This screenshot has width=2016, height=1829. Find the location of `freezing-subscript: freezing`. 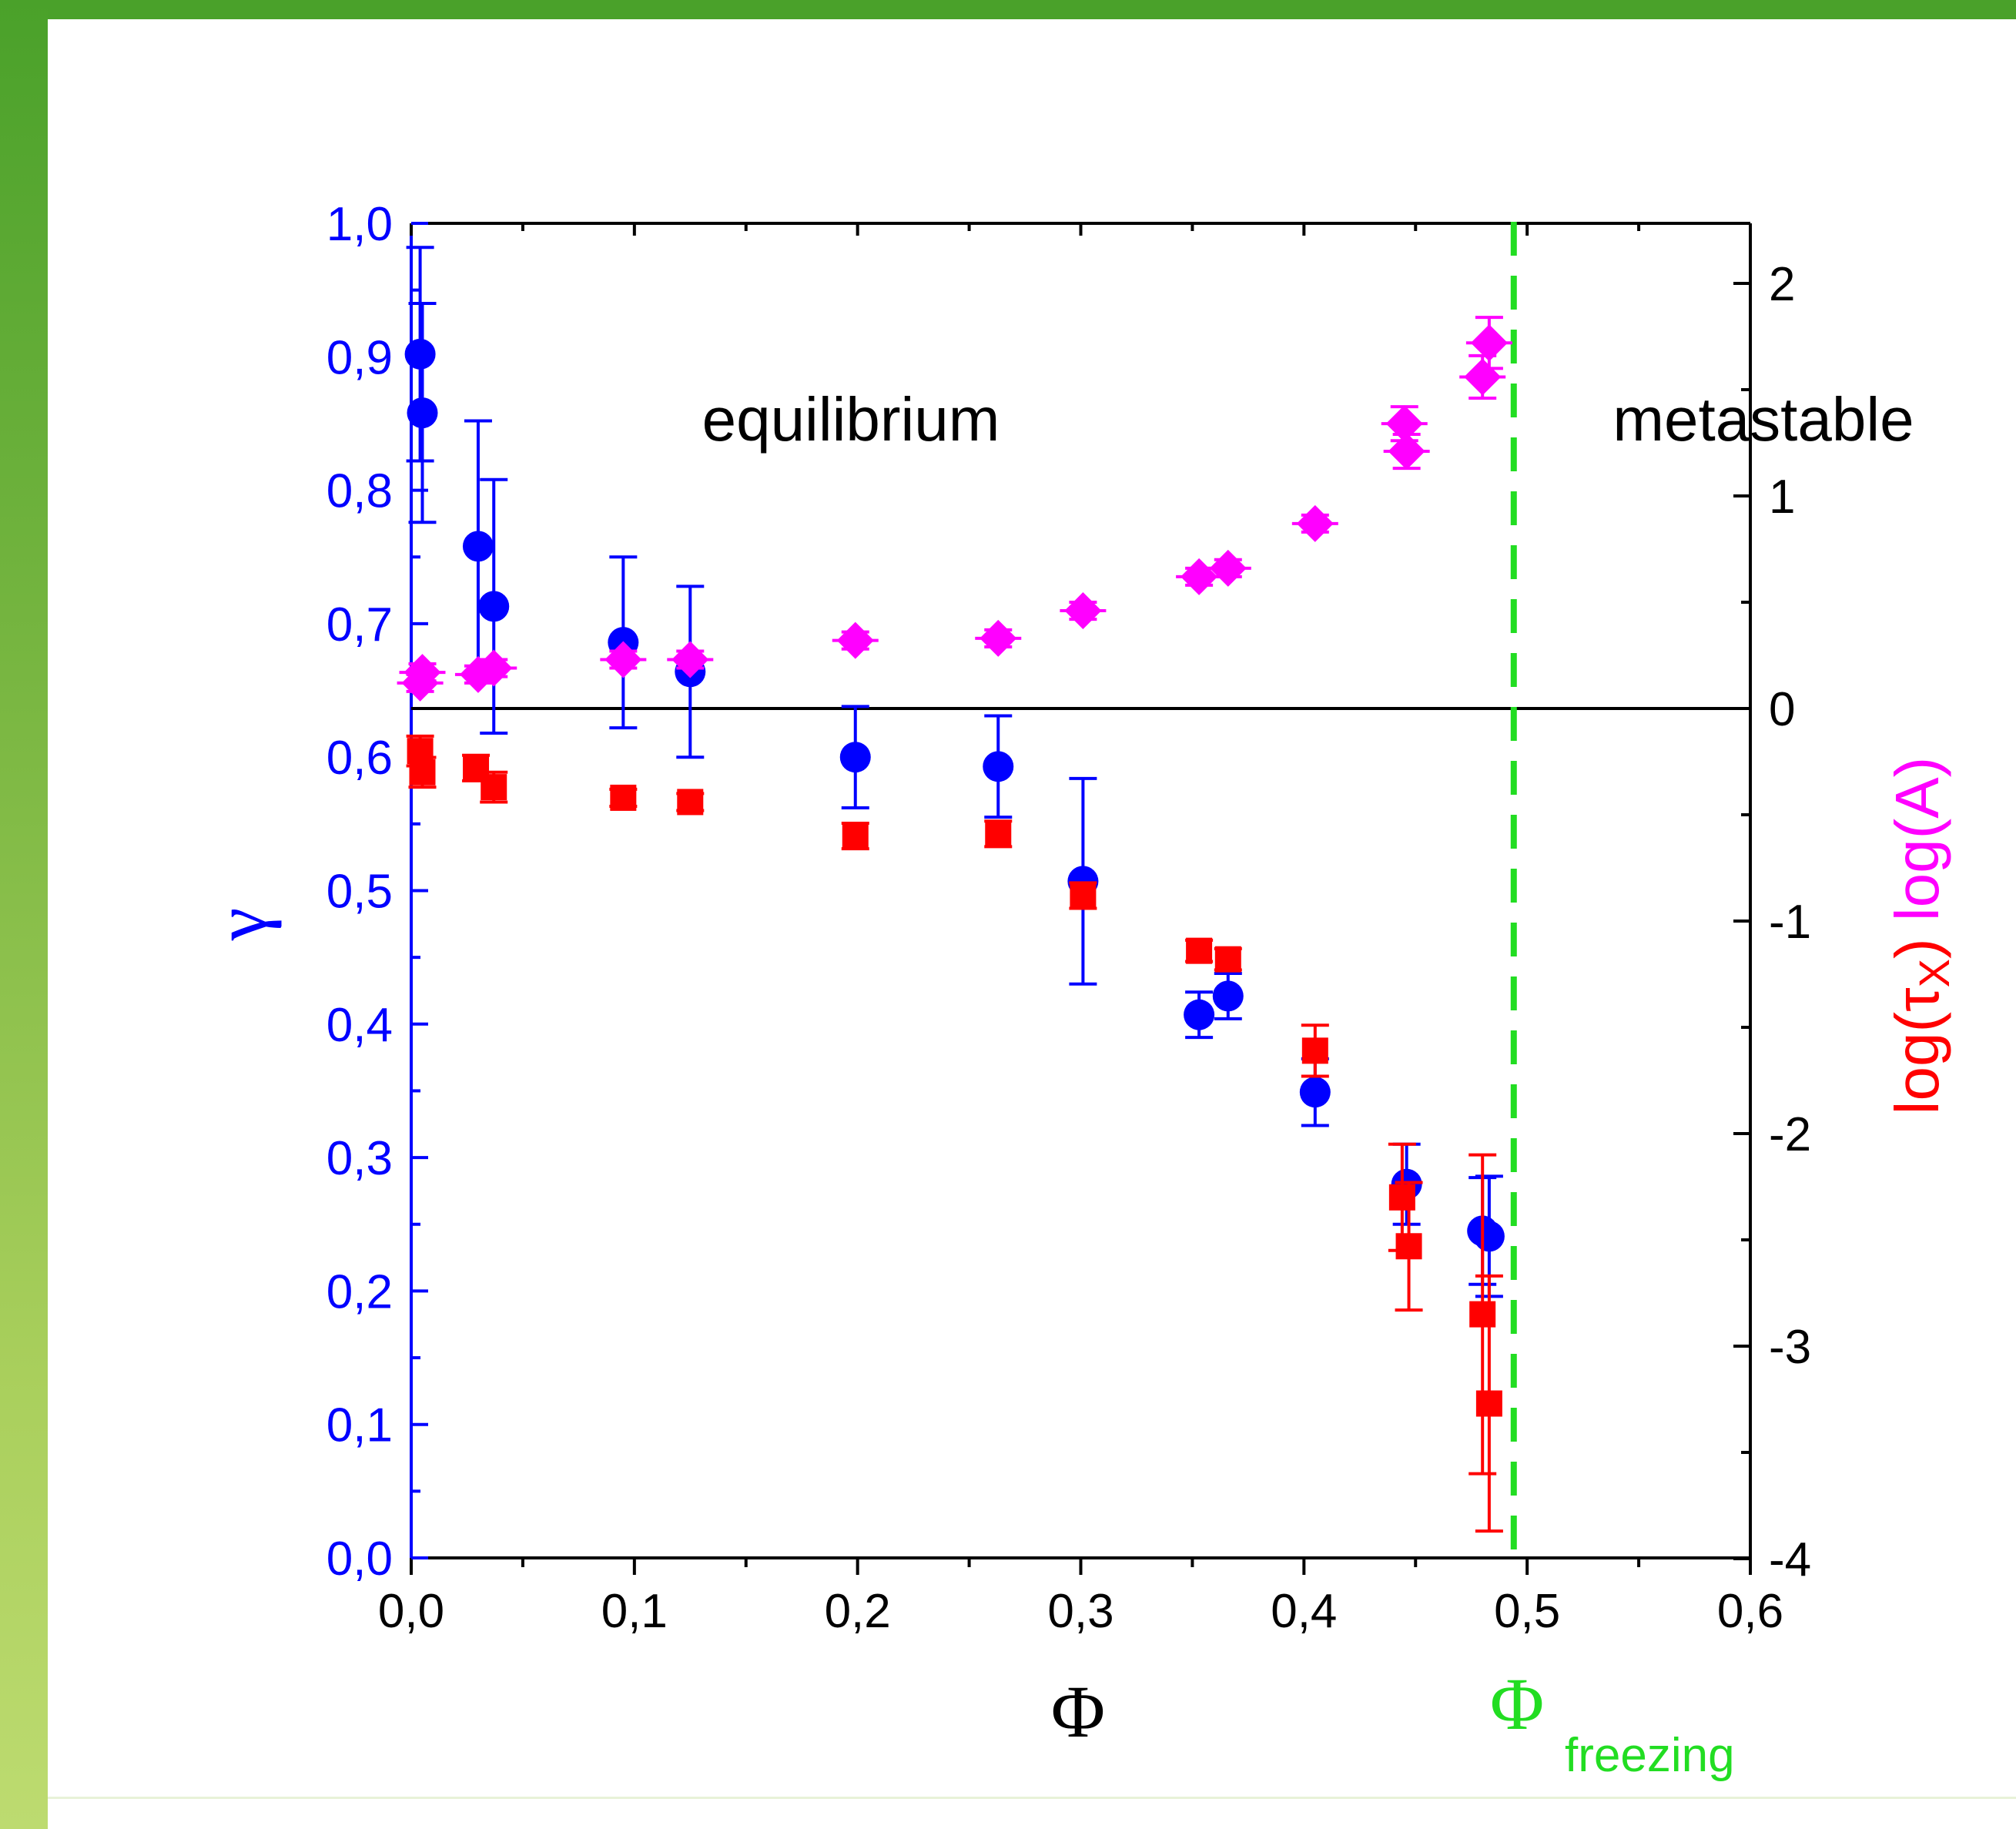

freezing-subscript: freezing is located at coordinates (1650, 1756).